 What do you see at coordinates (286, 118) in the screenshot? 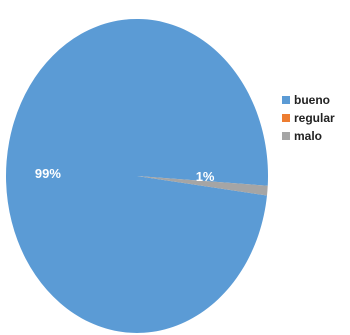
I see `legend-swatch-regular` at bounding box center [286, 118].